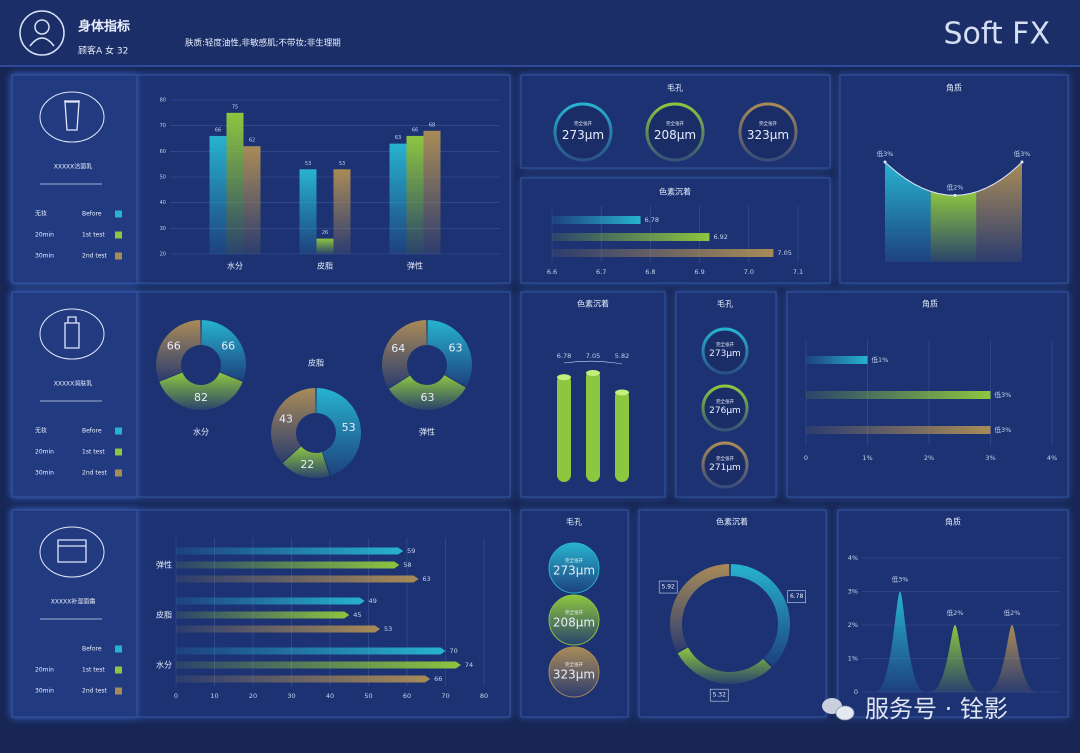 The width and height of the screenshot is (1080, 753). What do you see at coordinates (235, 266) in the screenshot?
I see `x-tick-label: 水分` at bounding box center [235, 266].